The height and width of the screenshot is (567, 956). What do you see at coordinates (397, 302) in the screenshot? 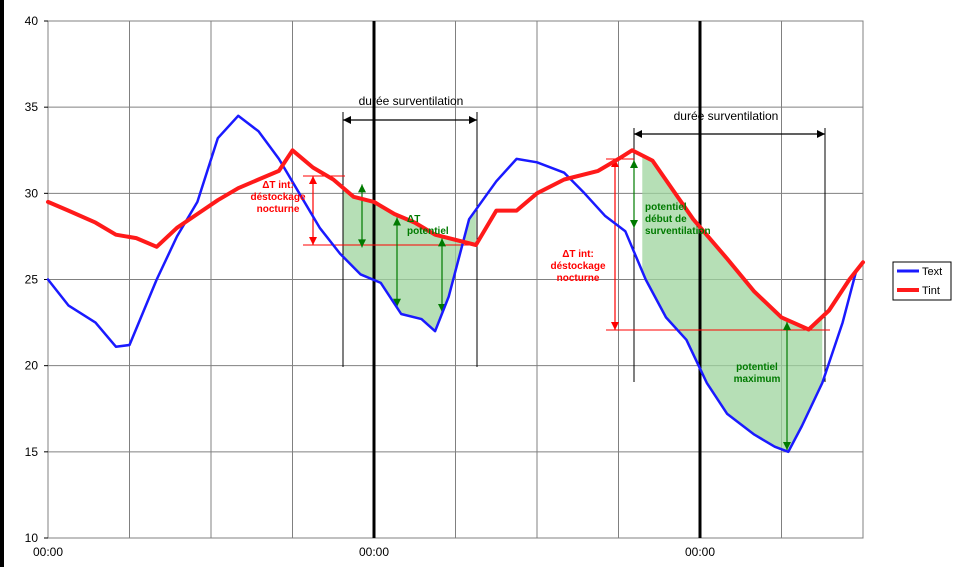
I see `pot-arrow-b-head-bottom` at bounding box center [397, 302].